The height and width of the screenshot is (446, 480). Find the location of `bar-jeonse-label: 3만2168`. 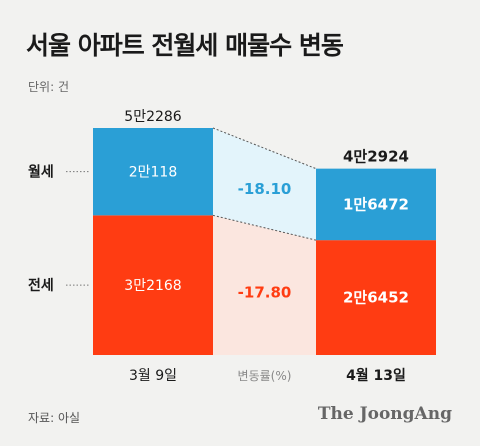

bar-jeonse-label: 3만2168 is located at coordinates (152, 286).